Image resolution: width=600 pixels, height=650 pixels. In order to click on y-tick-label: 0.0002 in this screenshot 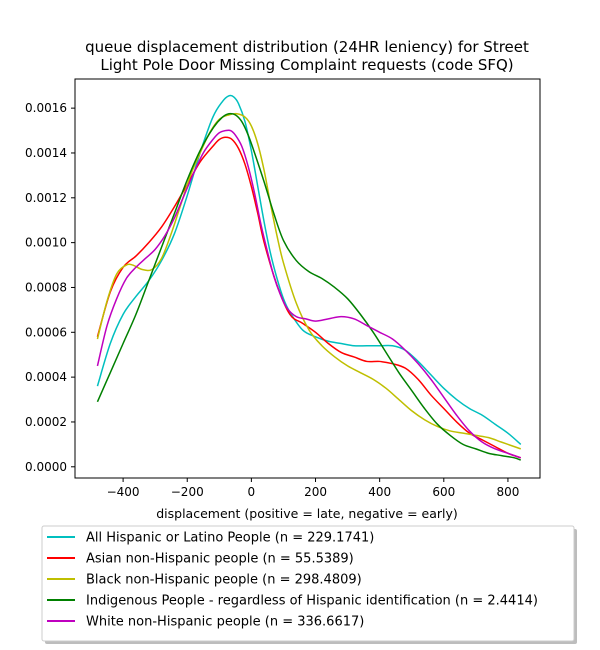, I will do `click(46, 422)`.